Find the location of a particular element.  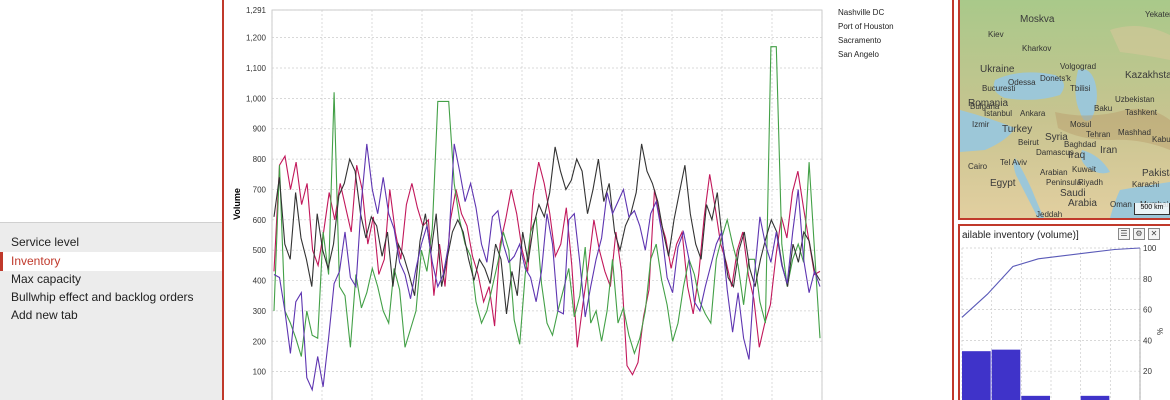

map-label: Odessa is located at coordinates (1022, 82).